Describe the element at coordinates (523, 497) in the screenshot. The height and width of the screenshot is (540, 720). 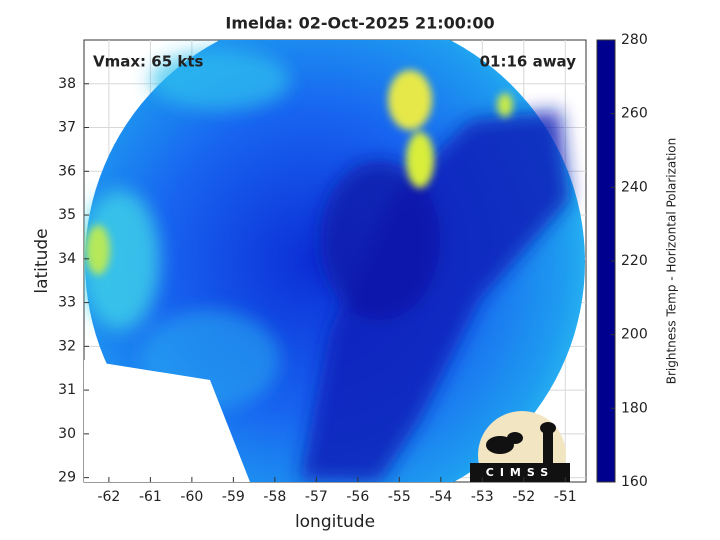
I see `x-tick-label: -52` at that location.